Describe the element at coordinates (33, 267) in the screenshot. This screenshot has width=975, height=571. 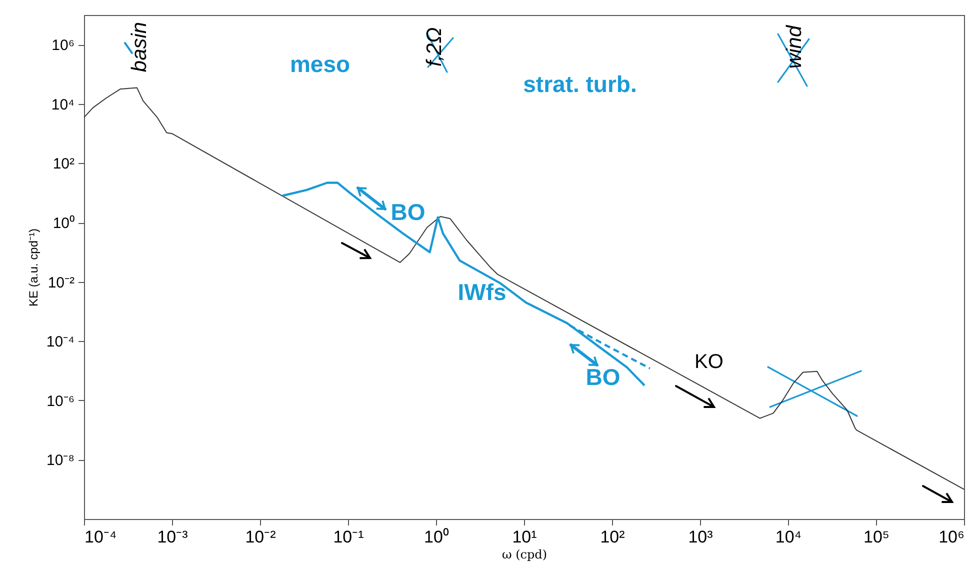
I see `y-axis-title: KE (a.u. cpd⁻¹)` at that location.